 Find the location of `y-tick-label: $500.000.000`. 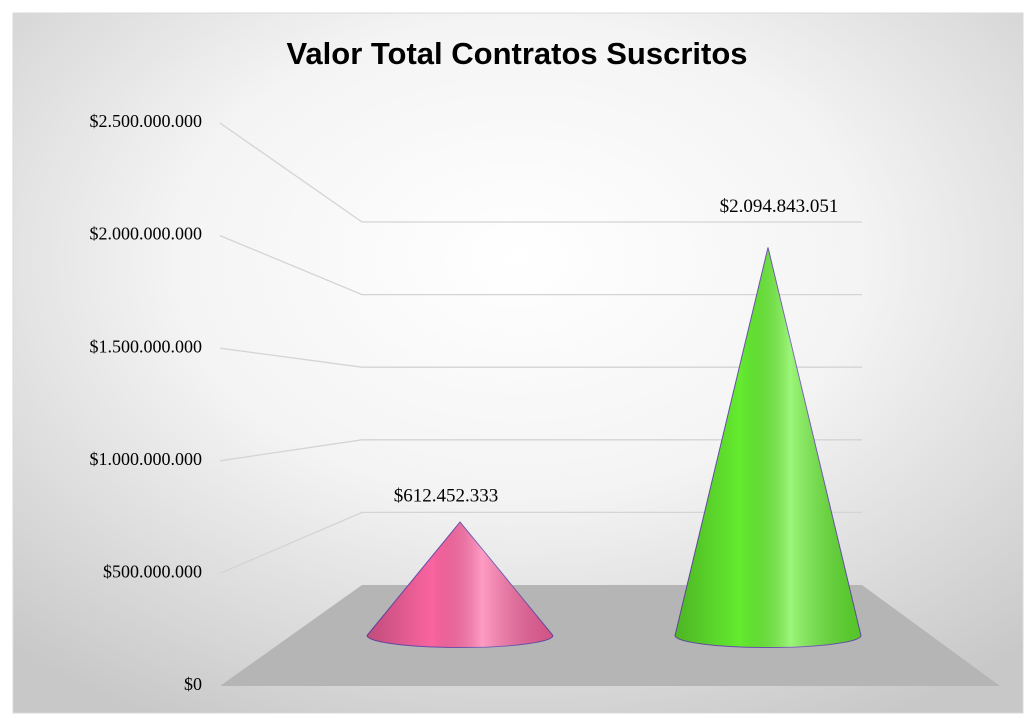

y-tick-label: $500.000.000 is located at coordinates (152, 572).